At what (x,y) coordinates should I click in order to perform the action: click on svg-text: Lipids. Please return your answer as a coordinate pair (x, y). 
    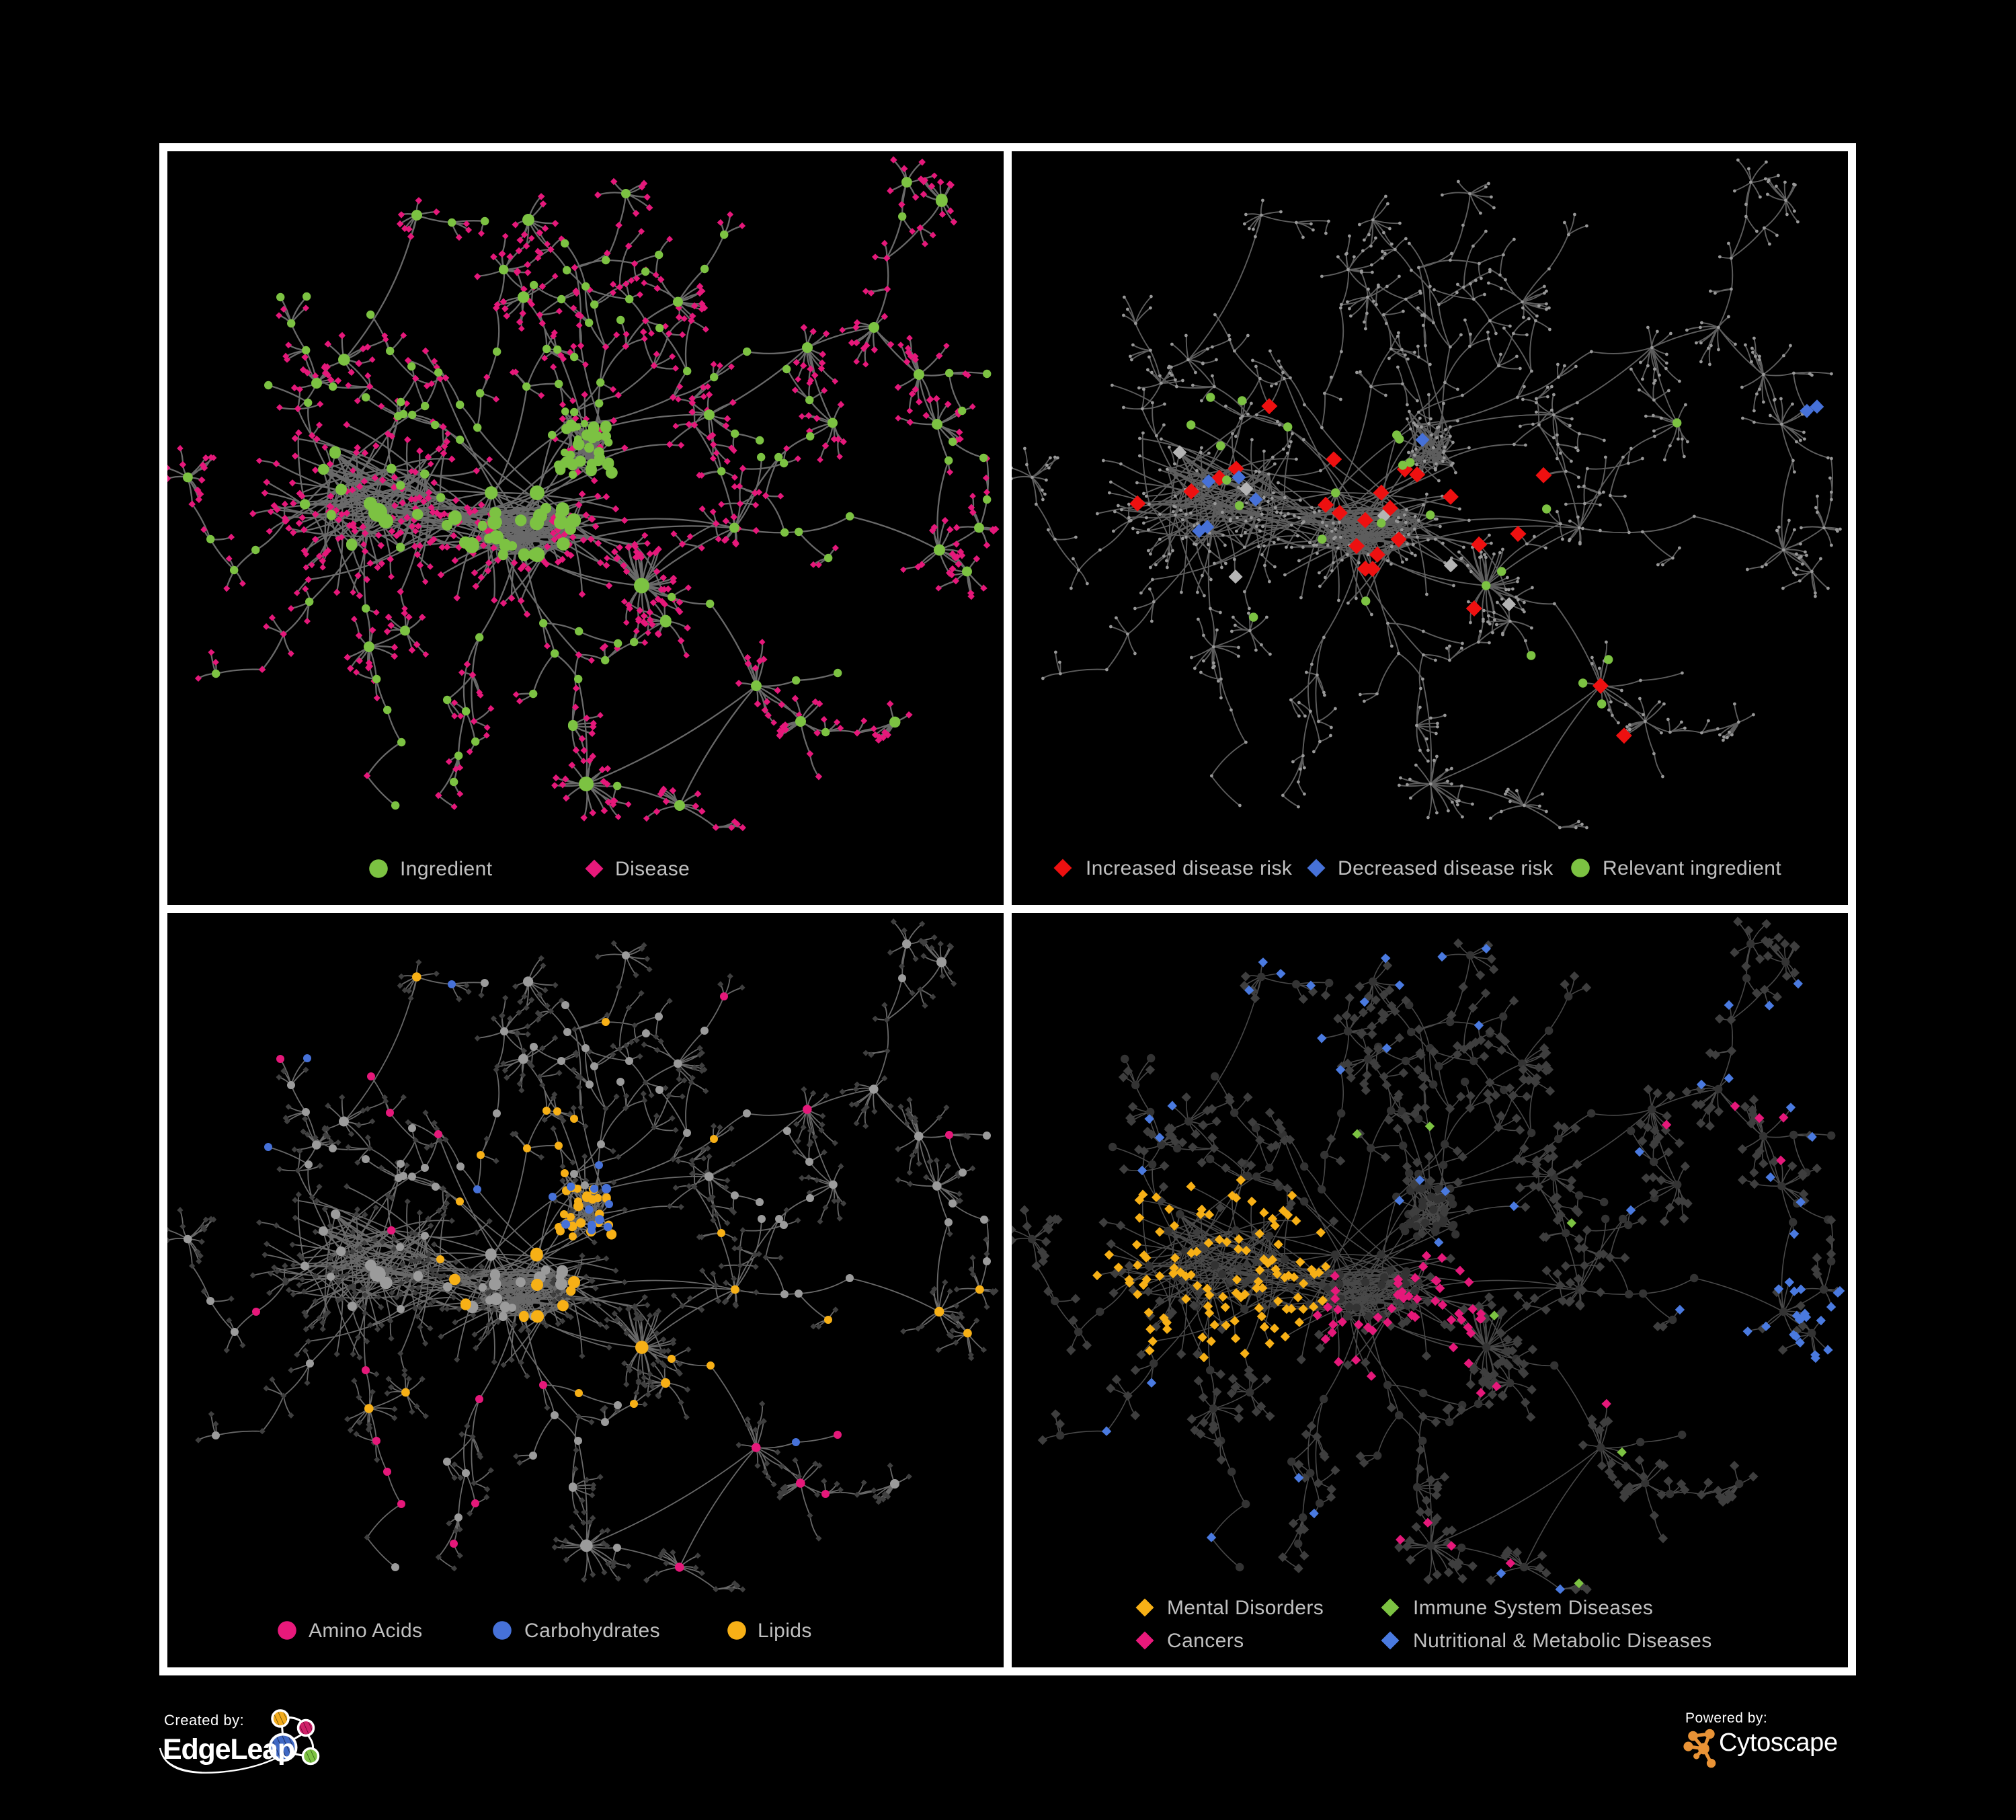
    Looking at the image, I should click on (785, 1631).